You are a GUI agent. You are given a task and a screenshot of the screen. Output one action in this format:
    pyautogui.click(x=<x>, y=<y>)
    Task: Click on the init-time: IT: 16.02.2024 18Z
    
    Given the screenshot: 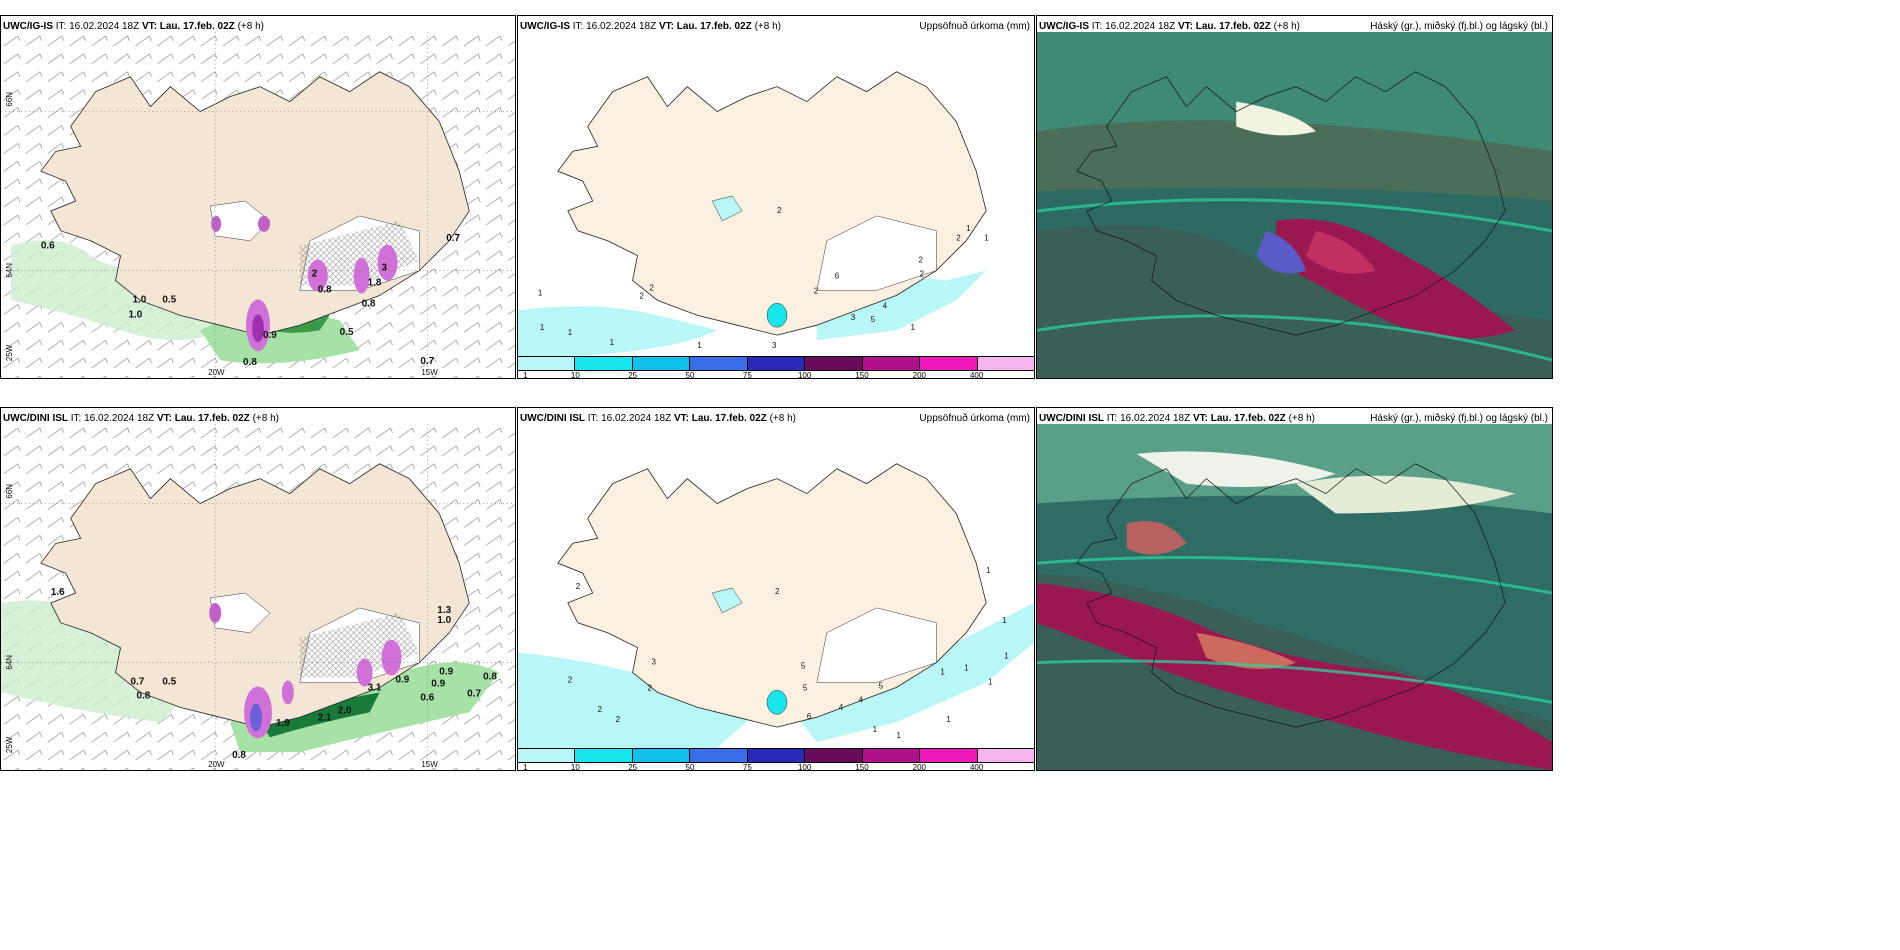 What is the action you would take?
    pyautogui.click(x=112, y=418)
    